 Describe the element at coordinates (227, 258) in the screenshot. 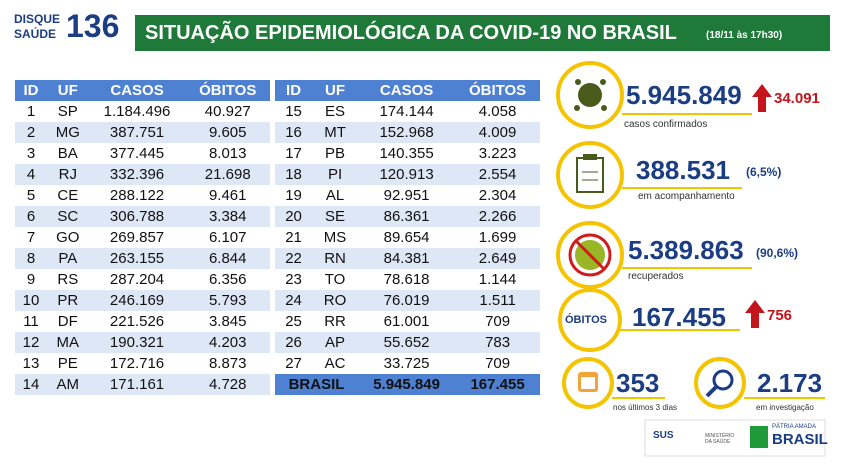

I see `table-cell: 6.844` at that location.